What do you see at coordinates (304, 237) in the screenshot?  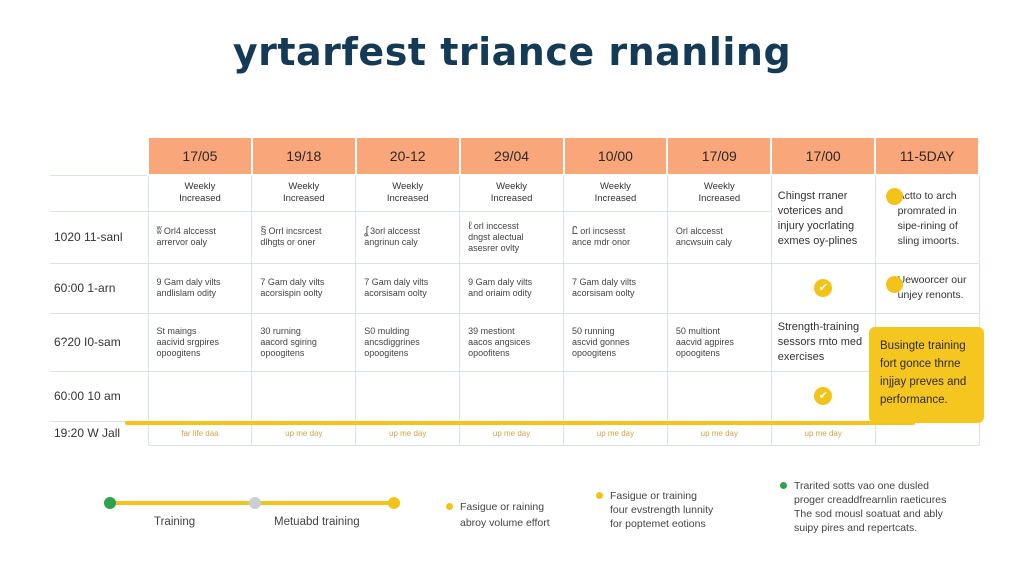 I see `session-cell: § Orrl incsrcest dlhgts or oner` at bounding box center [304, 237].